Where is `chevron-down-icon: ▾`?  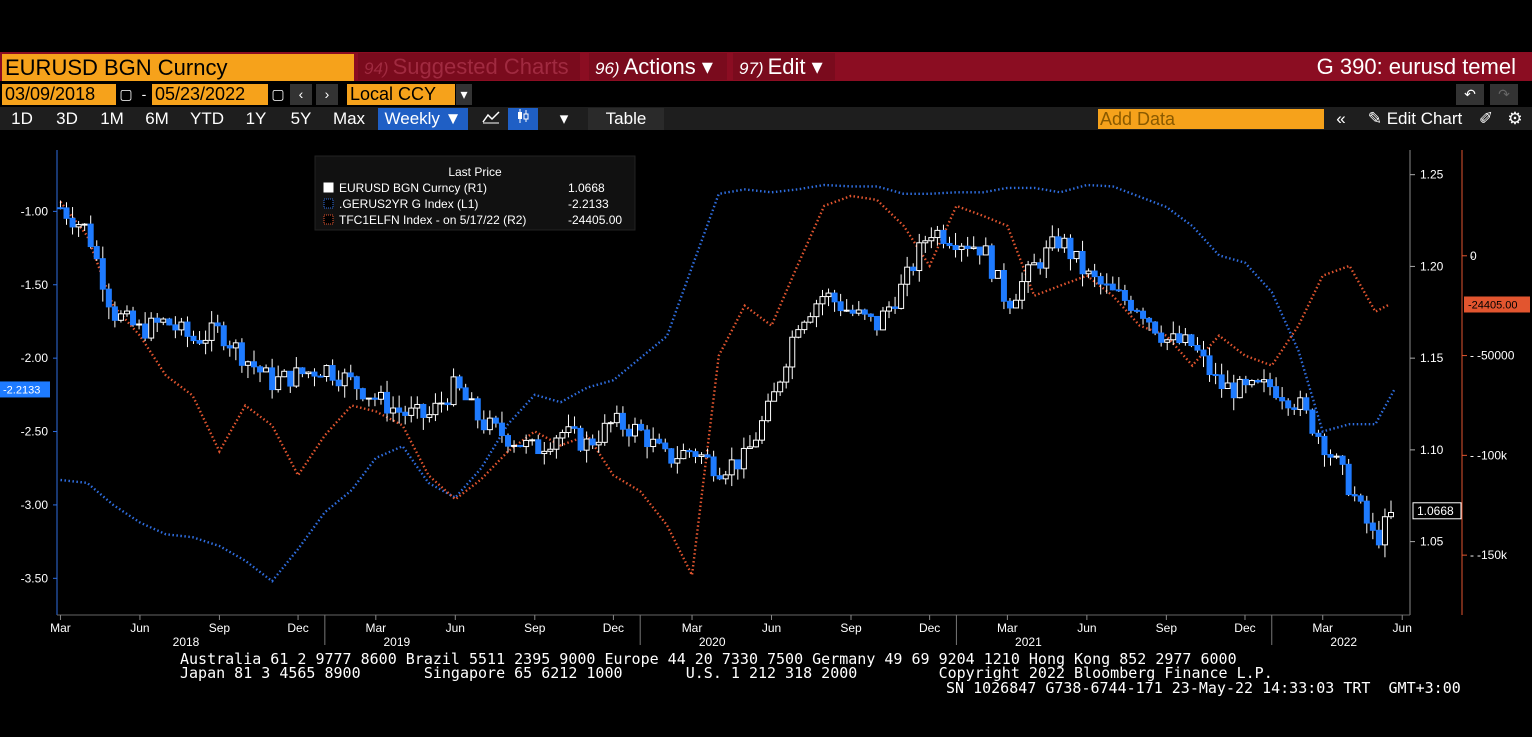 chevron-down-icon: ▾ is located at coordinates (464, 94).